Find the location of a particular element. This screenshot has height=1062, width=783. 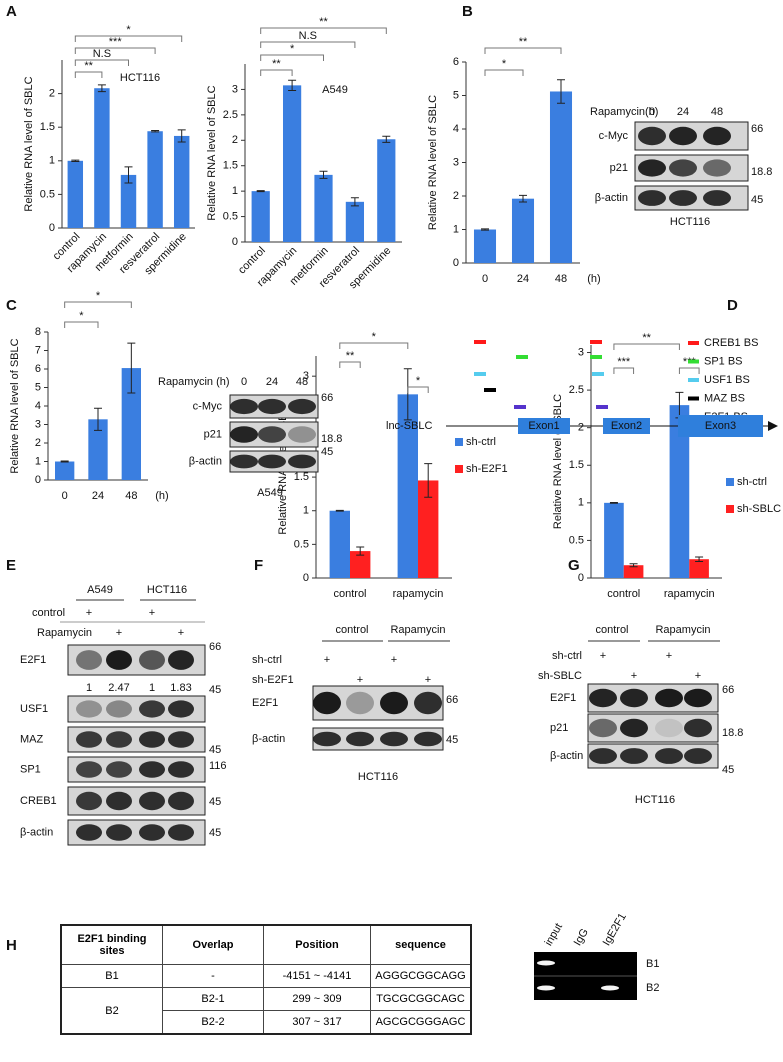

group-label: control is located at coordinates (351, 630).